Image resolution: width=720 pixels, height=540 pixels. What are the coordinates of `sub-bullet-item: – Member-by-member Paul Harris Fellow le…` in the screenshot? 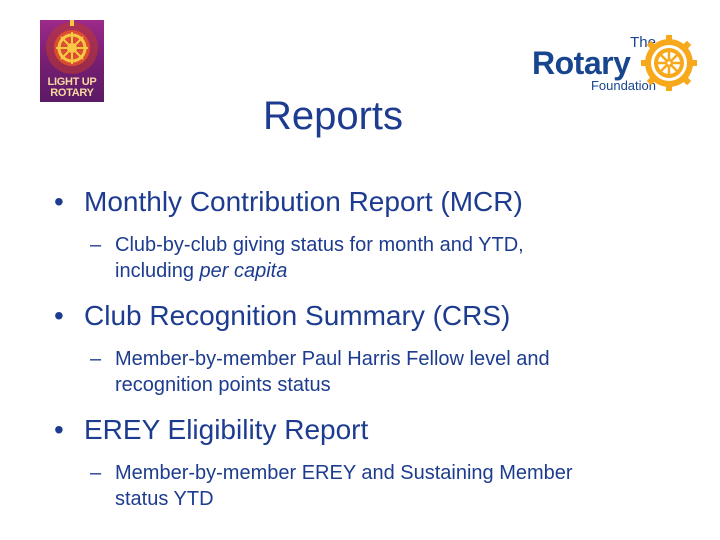 It's located at (374, 372).